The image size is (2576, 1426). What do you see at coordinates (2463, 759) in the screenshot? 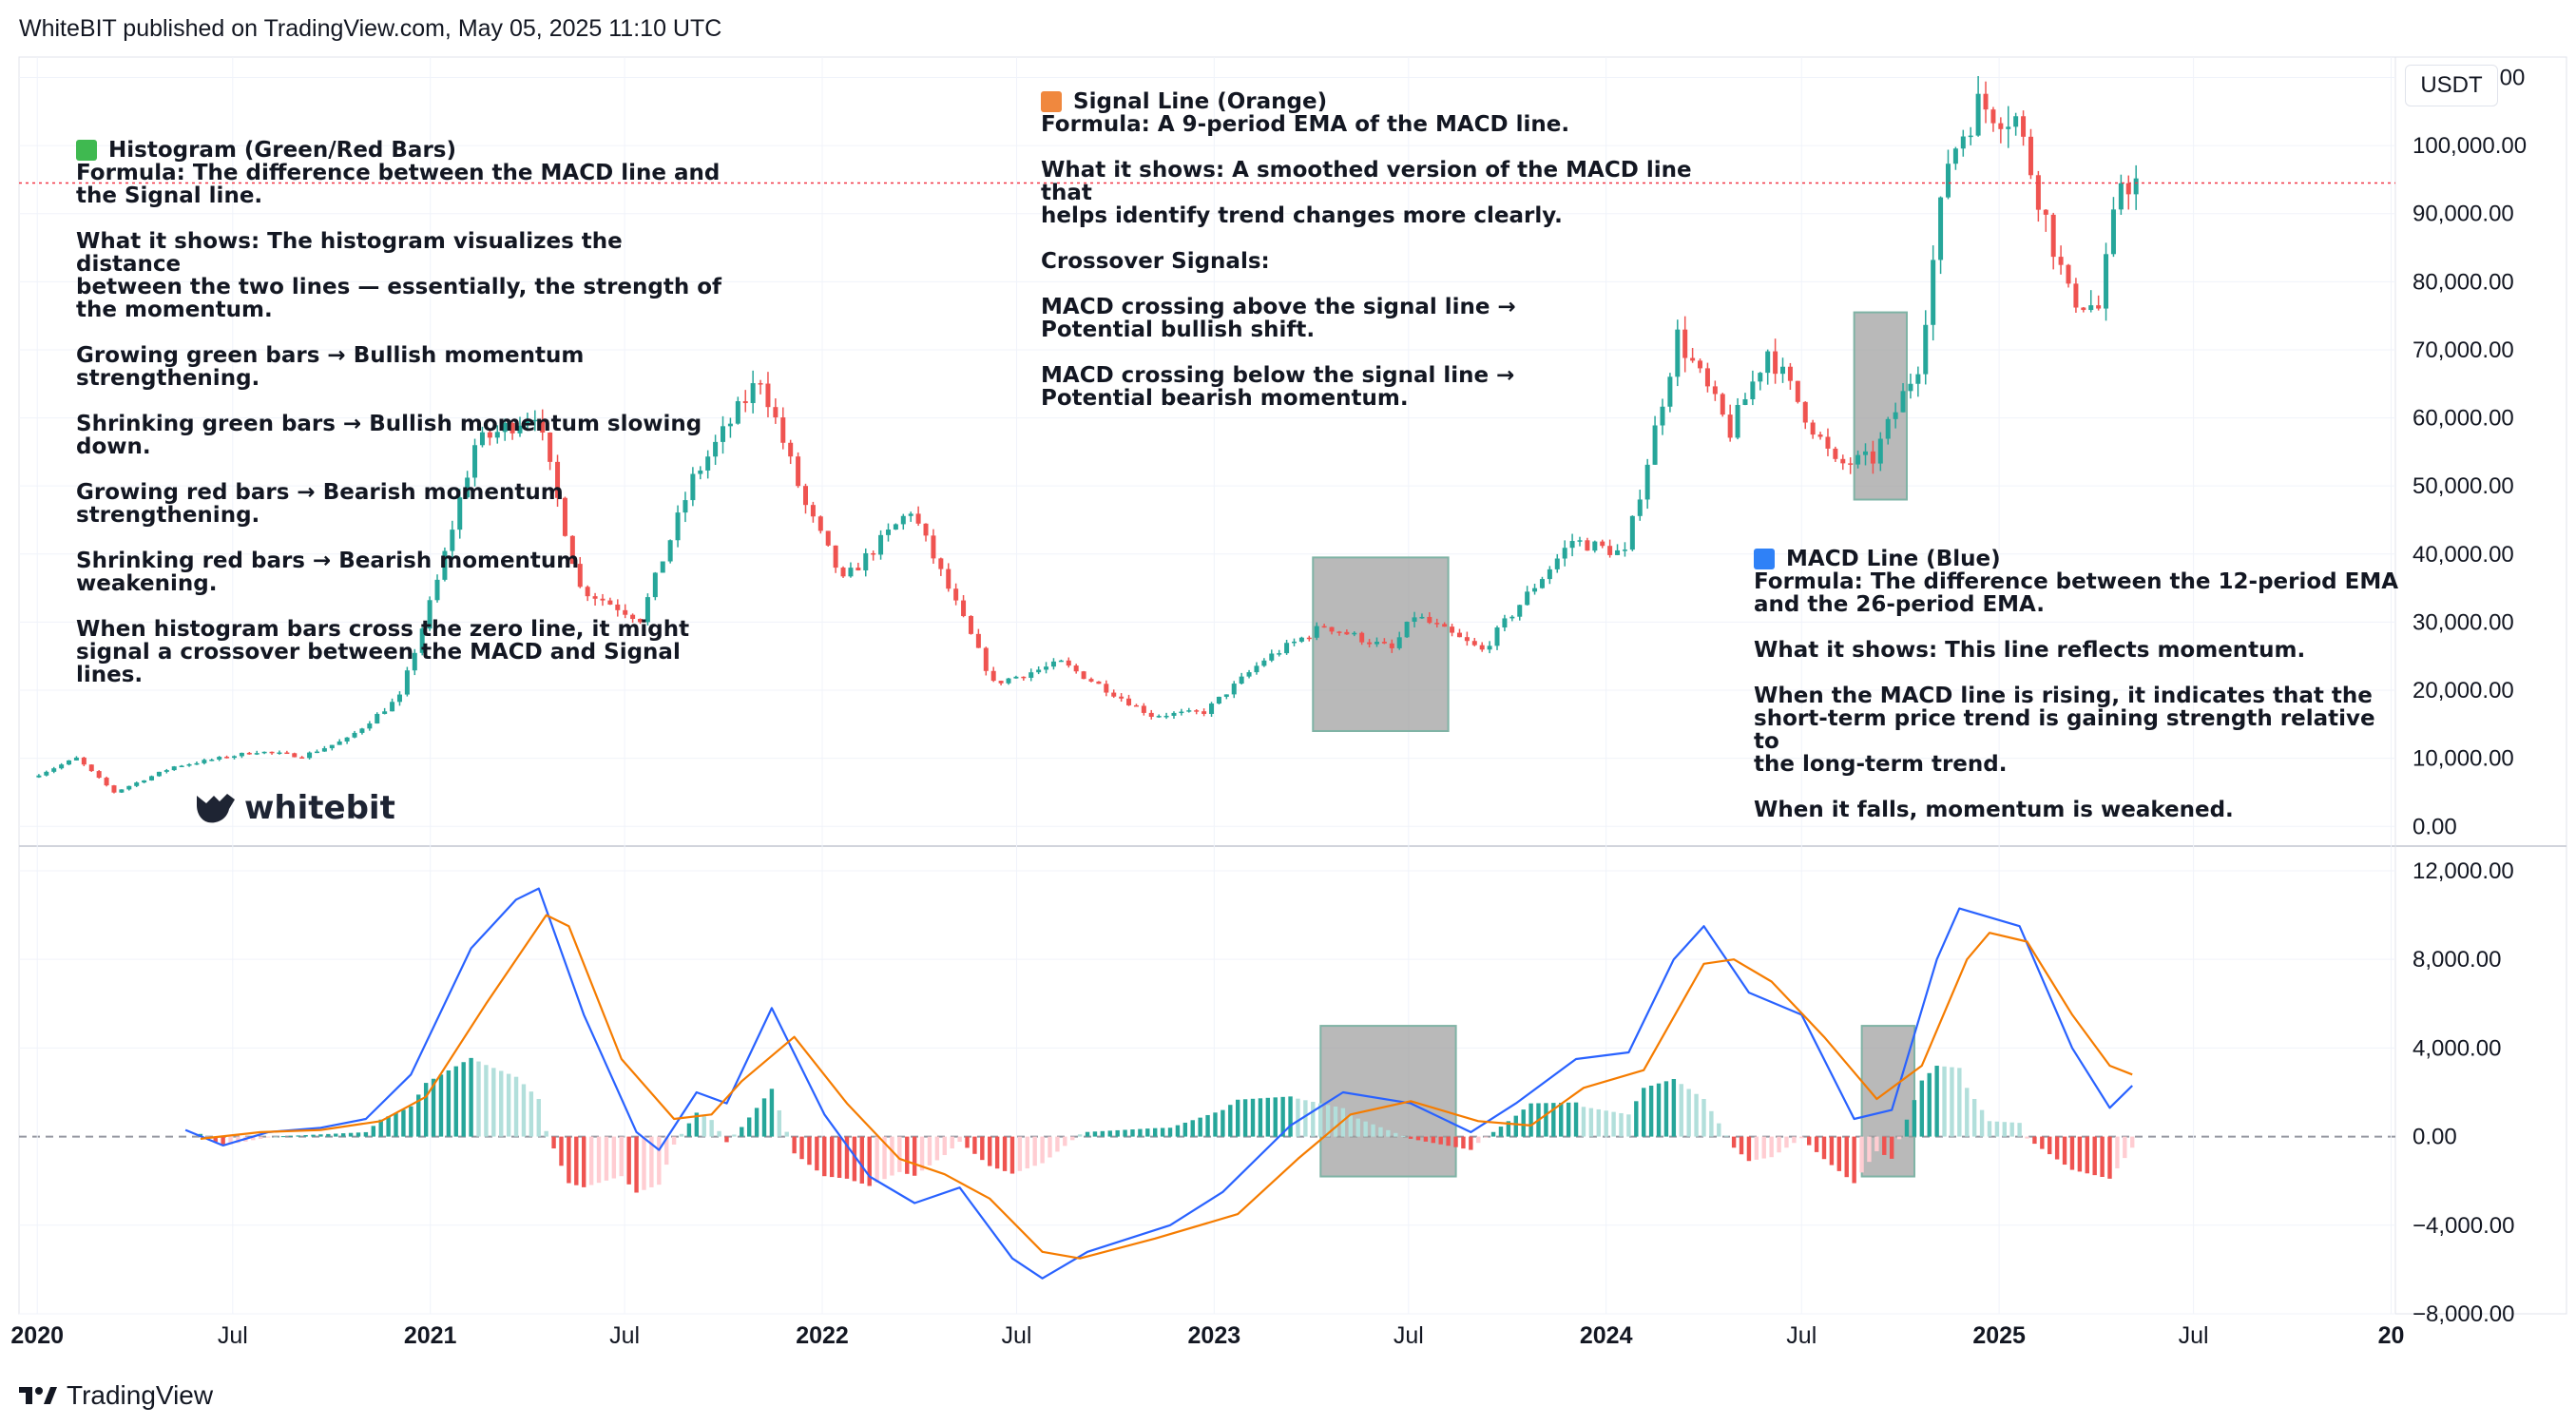
I see `price-tick-label: 10,000.00` at bounding box center [2463, 759].